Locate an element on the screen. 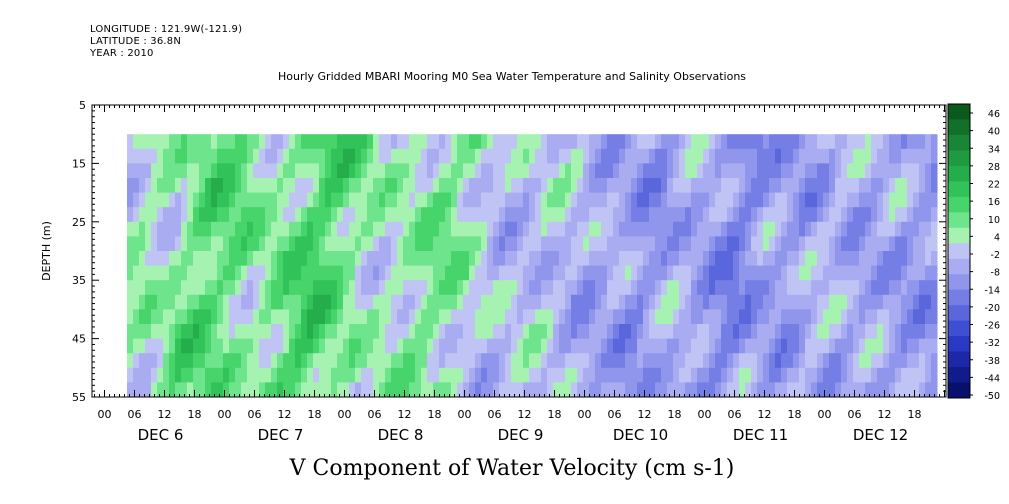 Image resolution: width=1009 pixels, height=504 pixels. x-hour-label: 00 is located at coordinates (705, 414).